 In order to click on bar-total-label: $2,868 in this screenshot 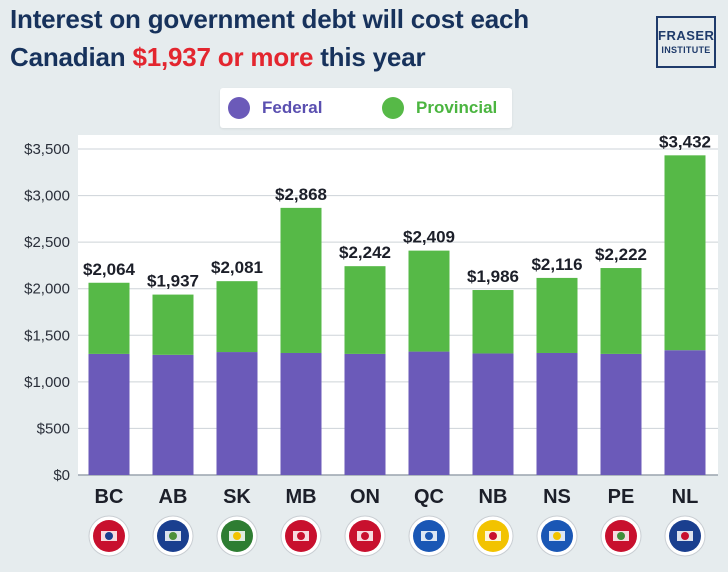, I will do `click(301, 194)`.